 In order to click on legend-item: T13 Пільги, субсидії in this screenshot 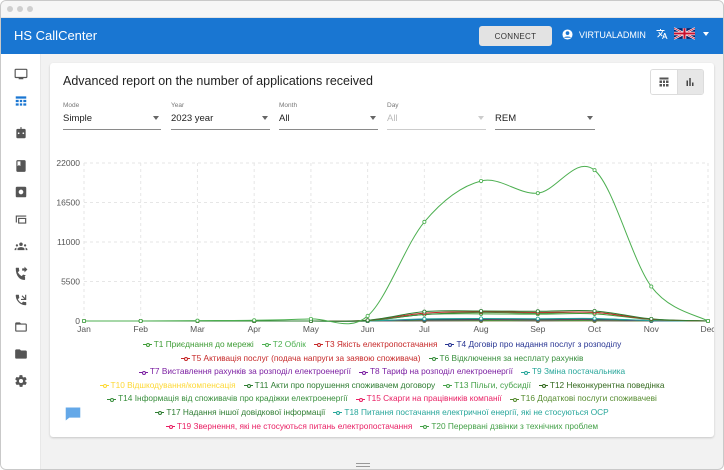, I will do `click(487, 386)`.